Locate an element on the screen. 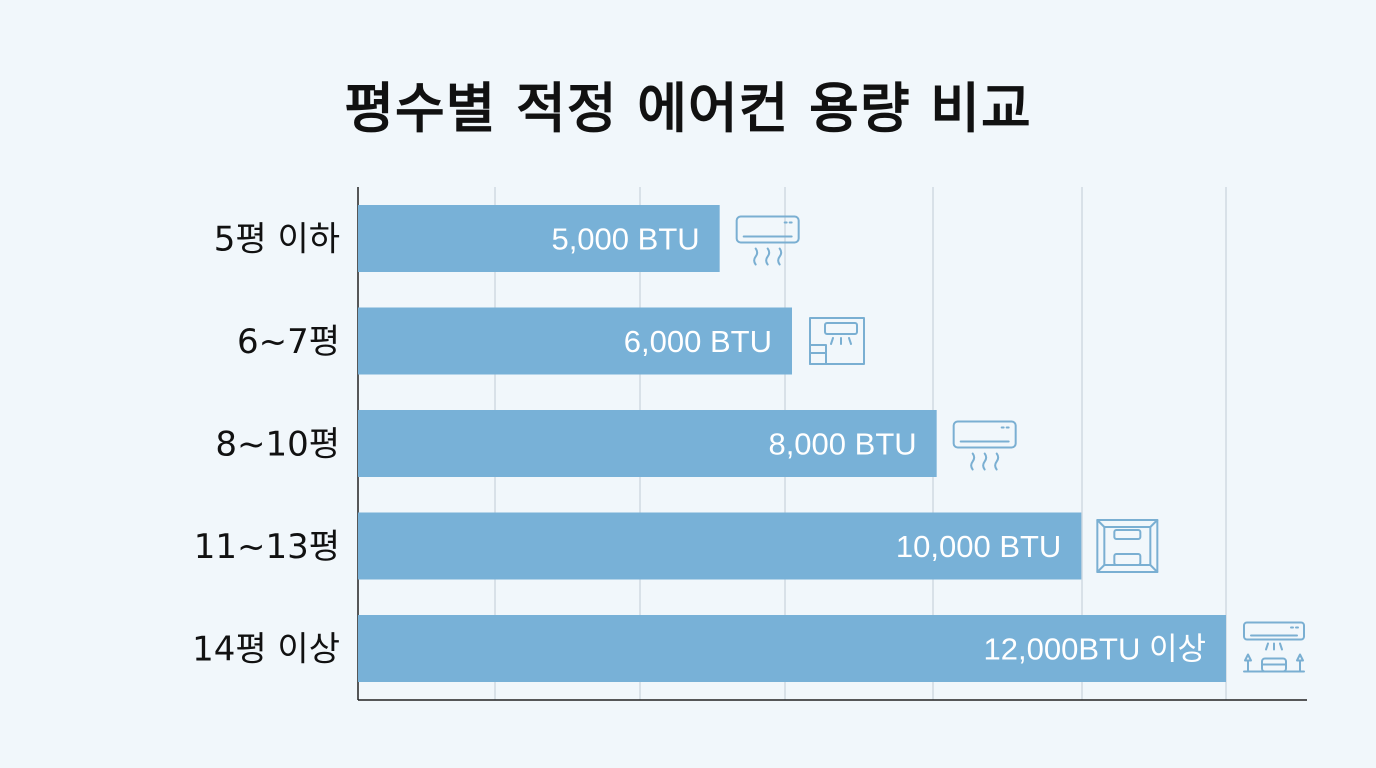 Image resolution: width=1376 pixels, height=768 pixels. chart-title: 평수별 적정 에어컨 용량 비교 is located at coordinates (688, 108).